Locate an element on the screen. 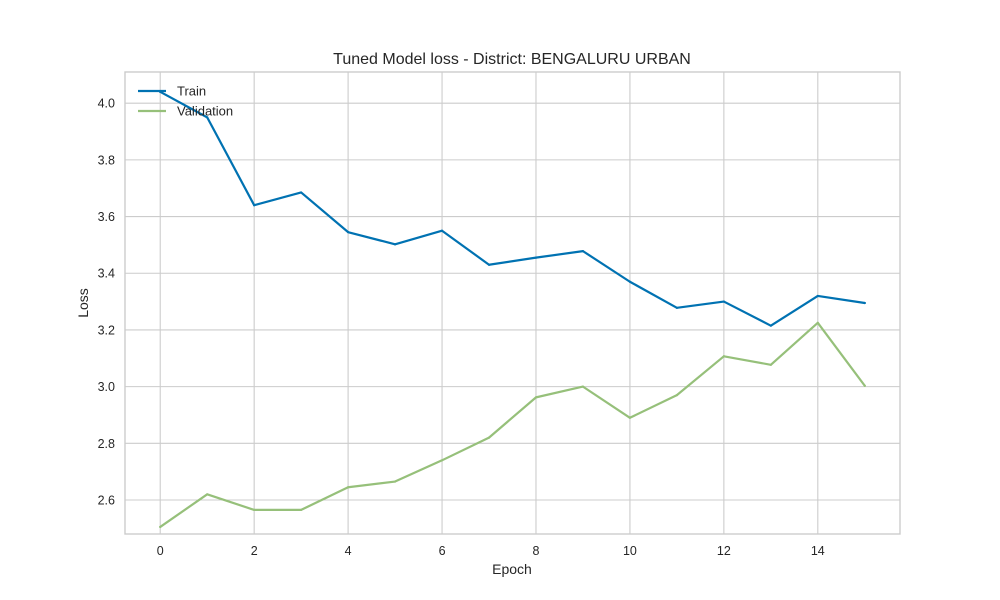 Image resolution: width=1000 pixels, height=600 pixels. y-tick-label: 3.6 is located at coordinates (106, 217).